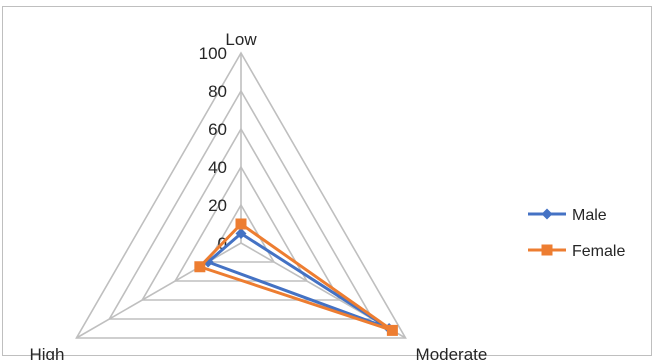 The width and height of the screenshot is (657, 360). I want to click on grid-spoke, so click(159, 290).